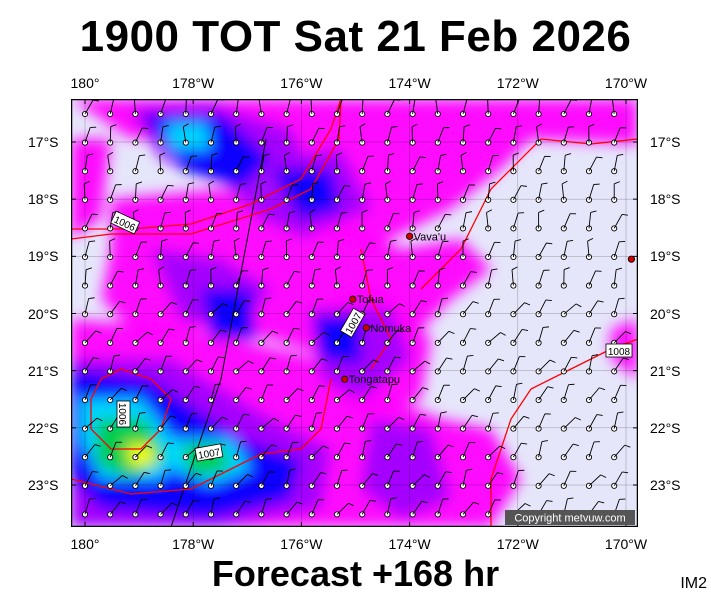  I want to click on copyright-text: Copyright metvuw.com, so click(569, 519).